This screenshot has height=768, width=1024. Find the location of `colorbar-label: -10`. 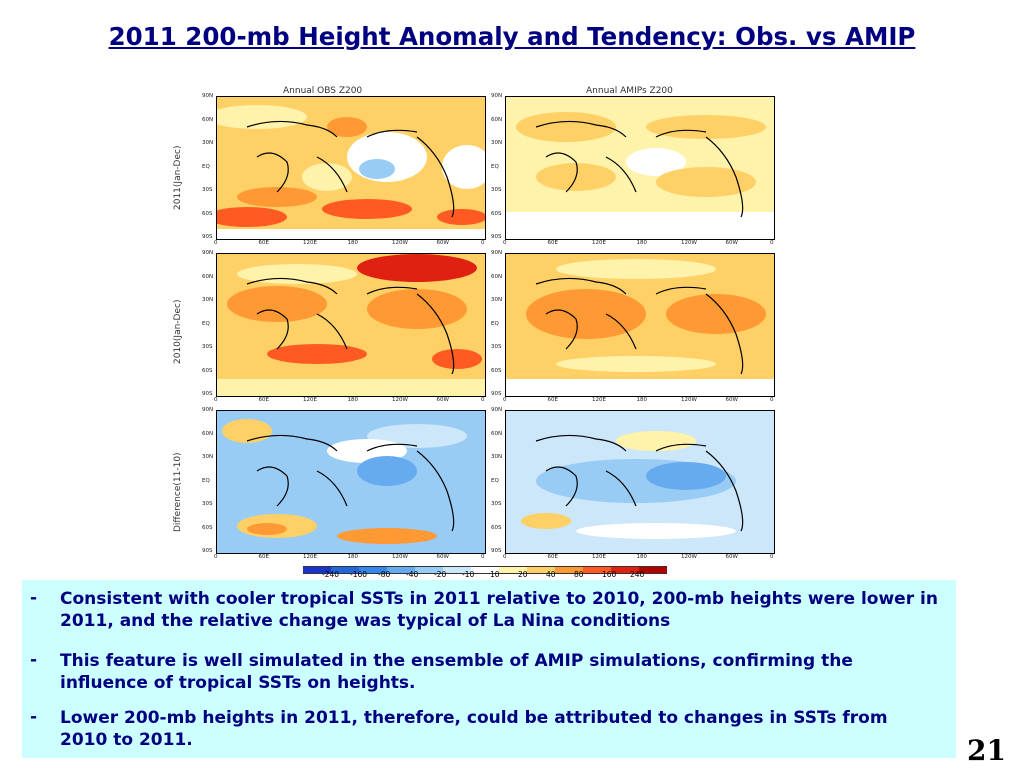

colorbar-label: -10 is located at coordinates (468, 574).